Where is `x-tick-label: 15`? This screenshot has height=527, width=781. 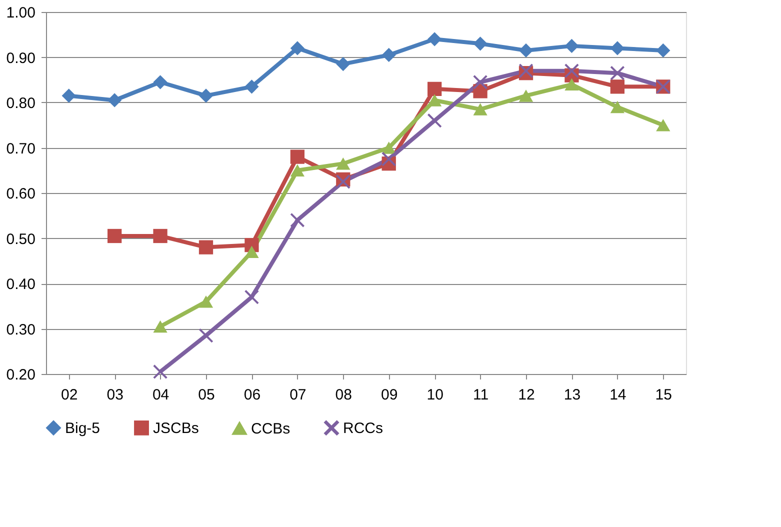
x-tick-label: 15 is located at coordinates (663, 395).